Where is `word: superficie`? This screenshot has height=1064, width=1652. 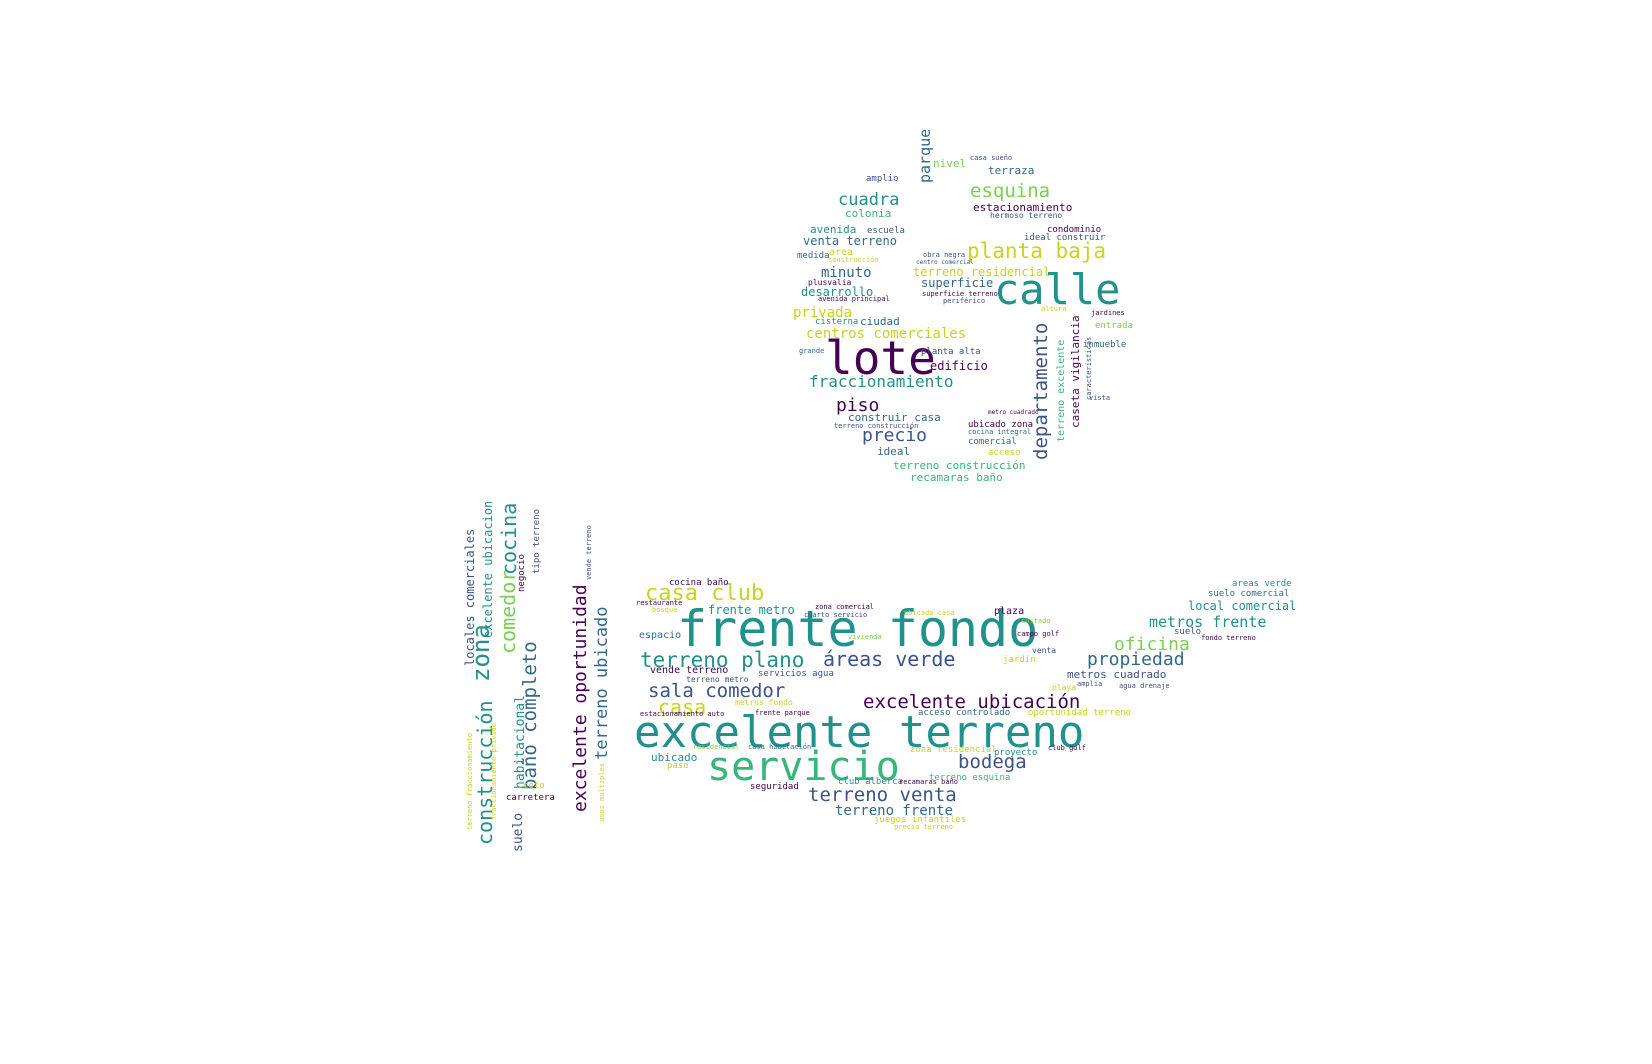 word: superficie is located at coordinates (957, 283).